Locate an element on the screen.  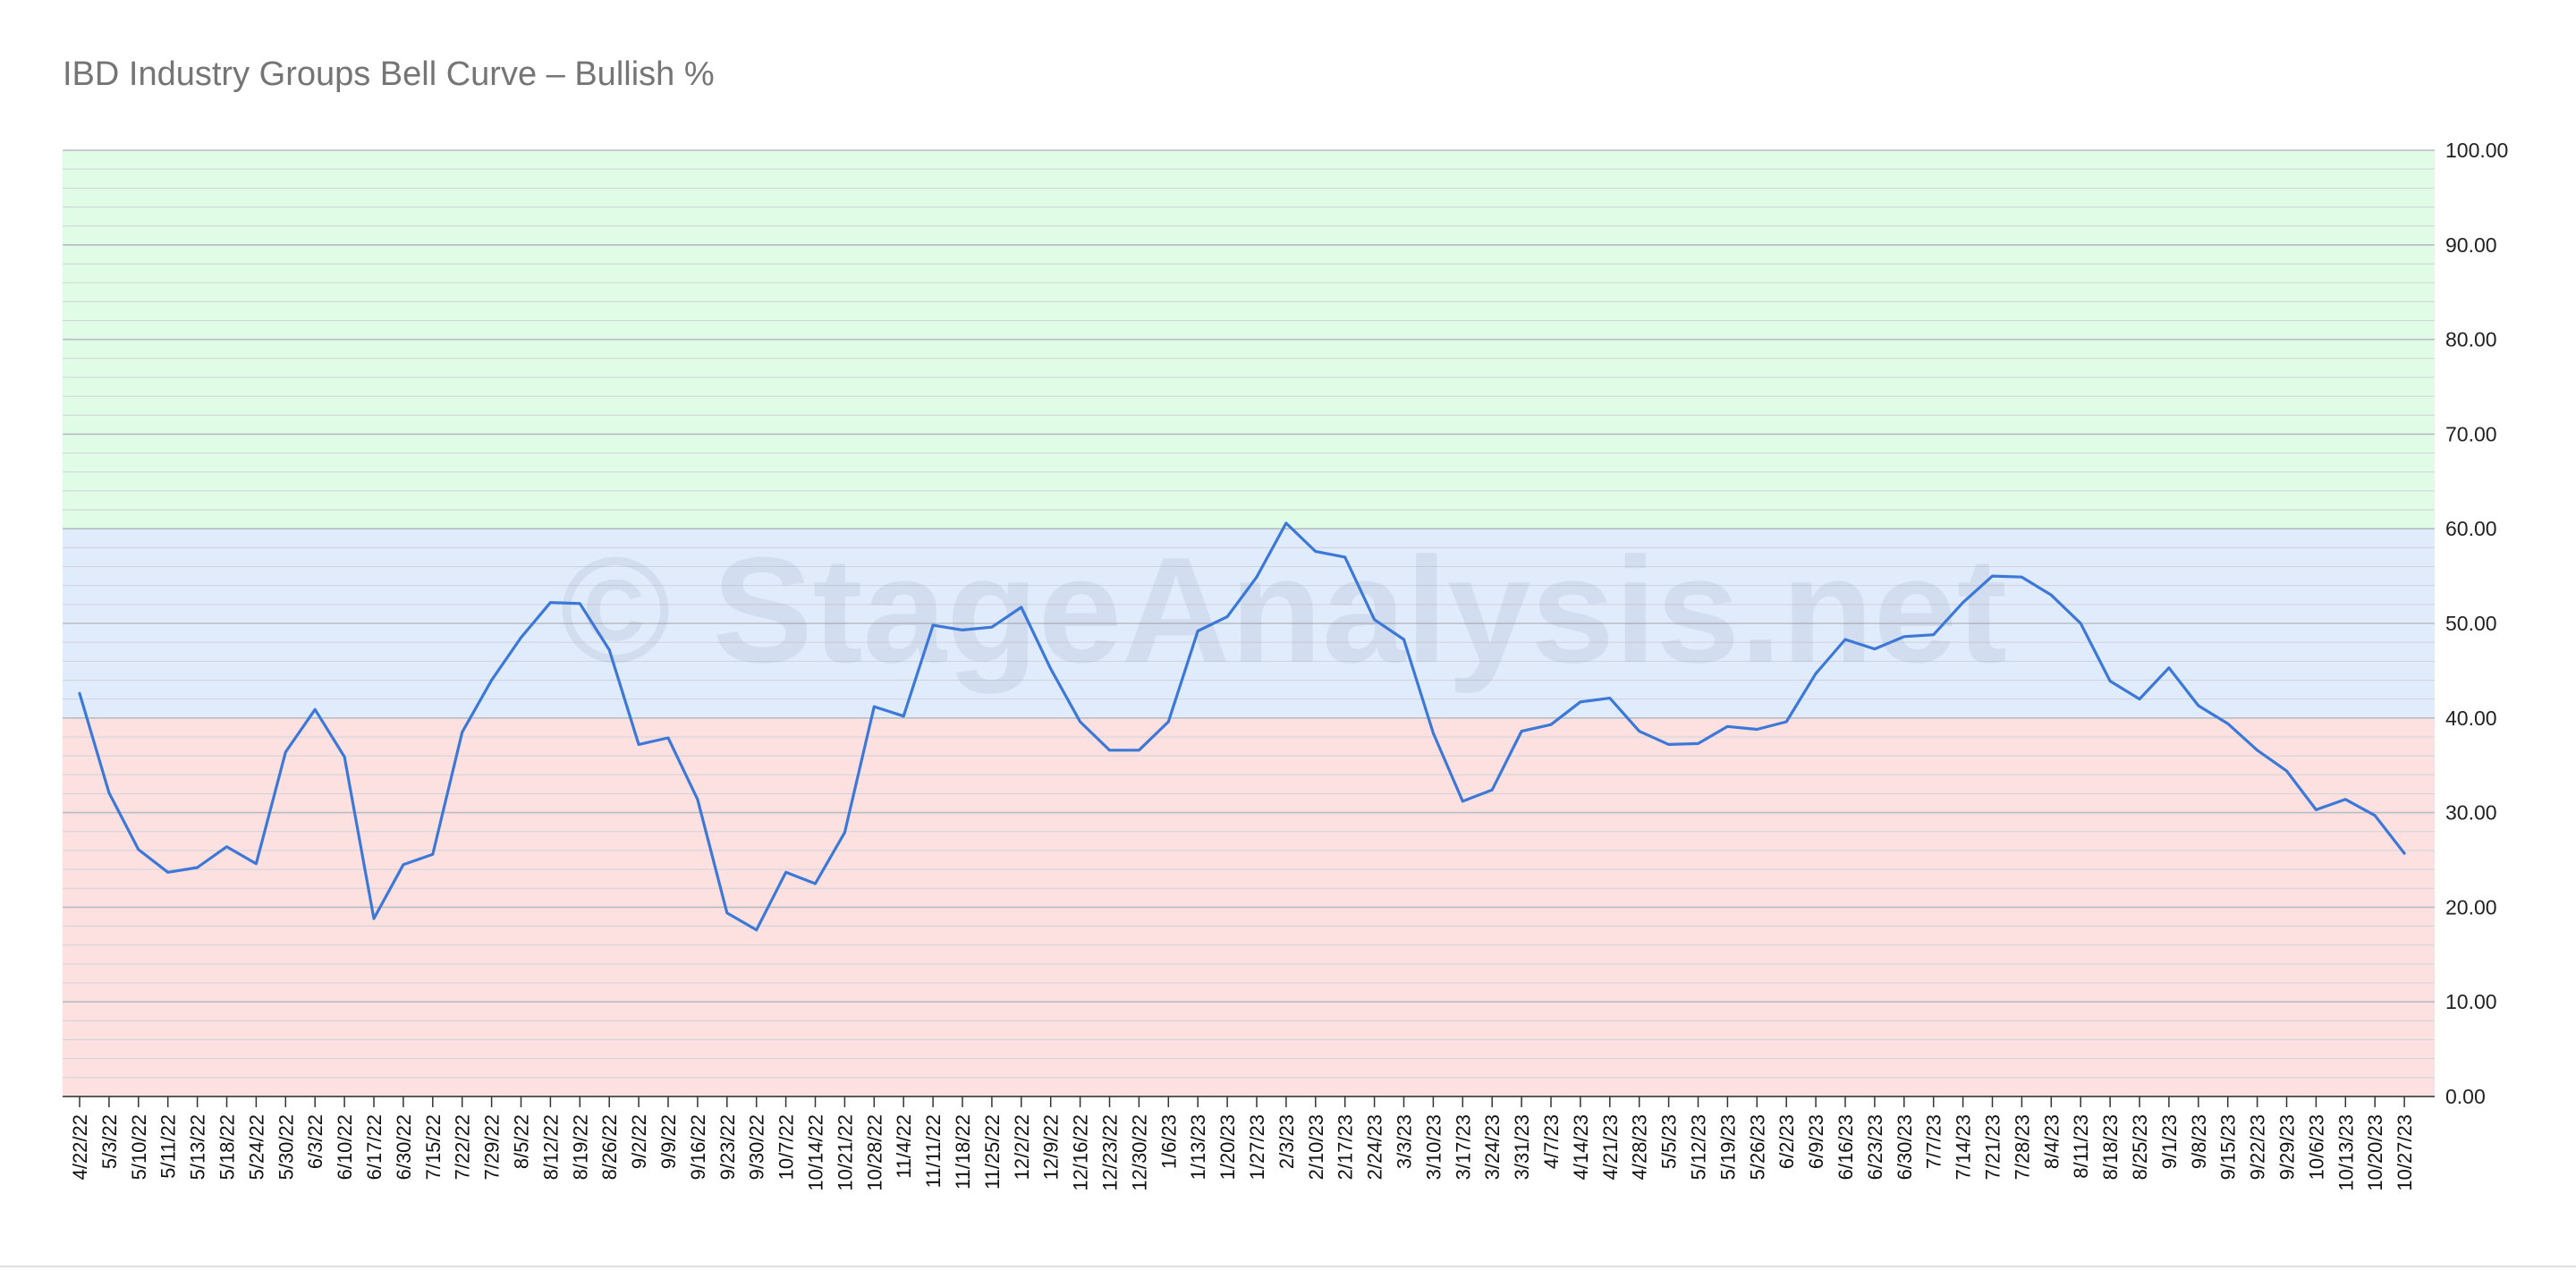
x-tick-label: 4/7/23 is located at coordinates (1551, 1141).